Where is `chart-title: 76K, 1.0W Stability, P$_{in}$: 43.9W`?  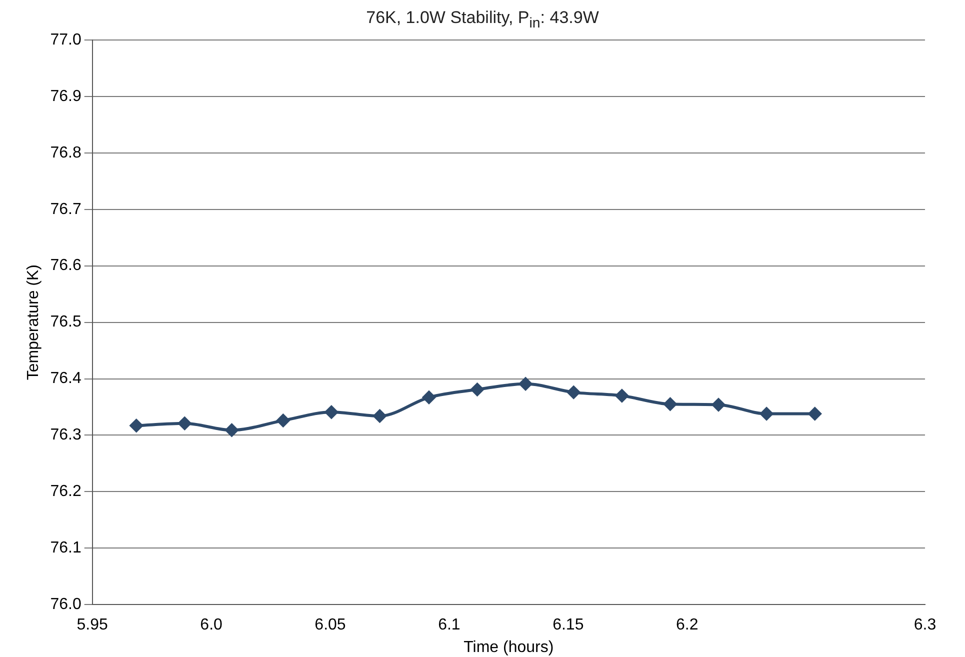
chart-title: 76K, 1.0W Stability, P$_{in}$: 43.9W is located at coordinates (482, 20).